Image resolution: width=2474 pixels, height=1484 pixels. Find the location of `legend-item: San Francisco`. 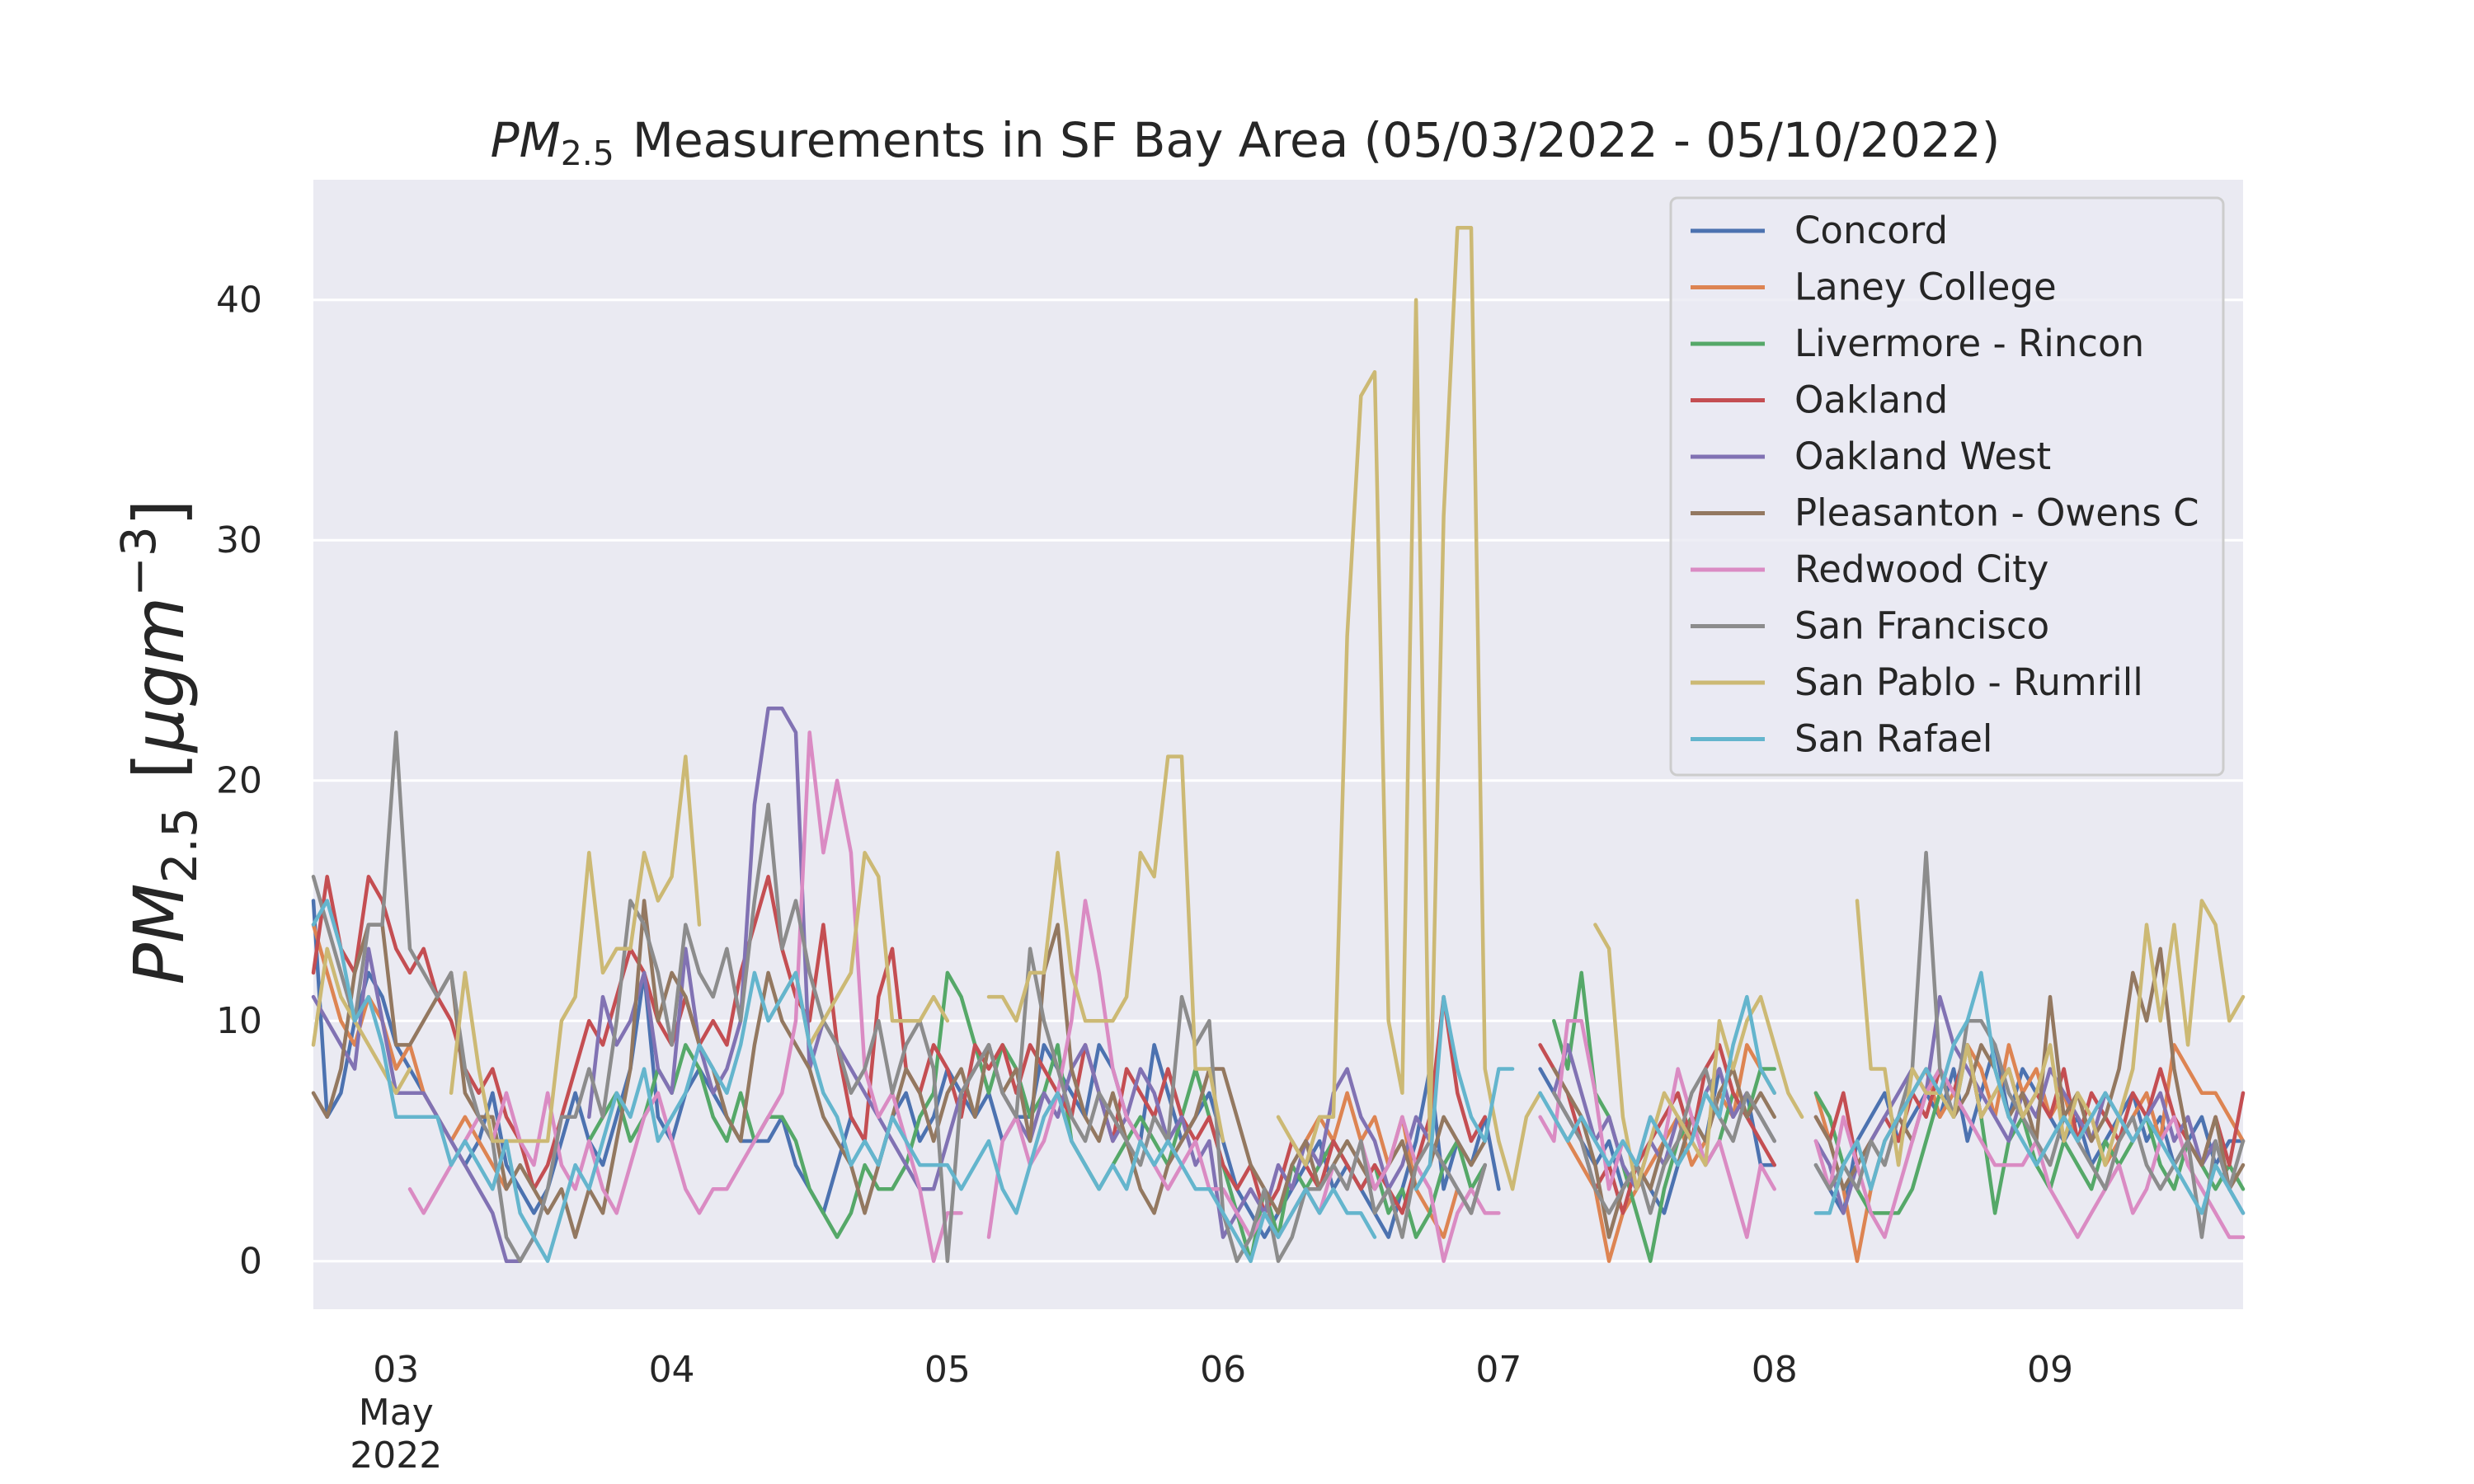

legend-item: San Francisco is located at coordinates (1870, 626).